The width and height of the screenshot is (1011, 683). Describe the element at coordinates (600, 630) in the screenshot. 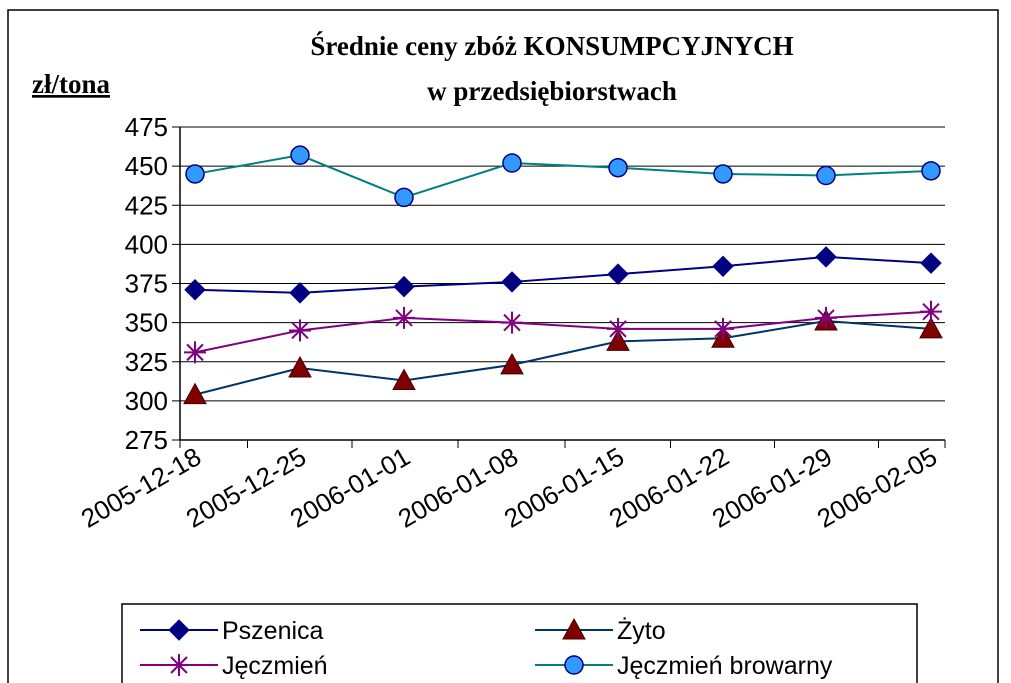

I see `legend-item: Żyto` at that location.